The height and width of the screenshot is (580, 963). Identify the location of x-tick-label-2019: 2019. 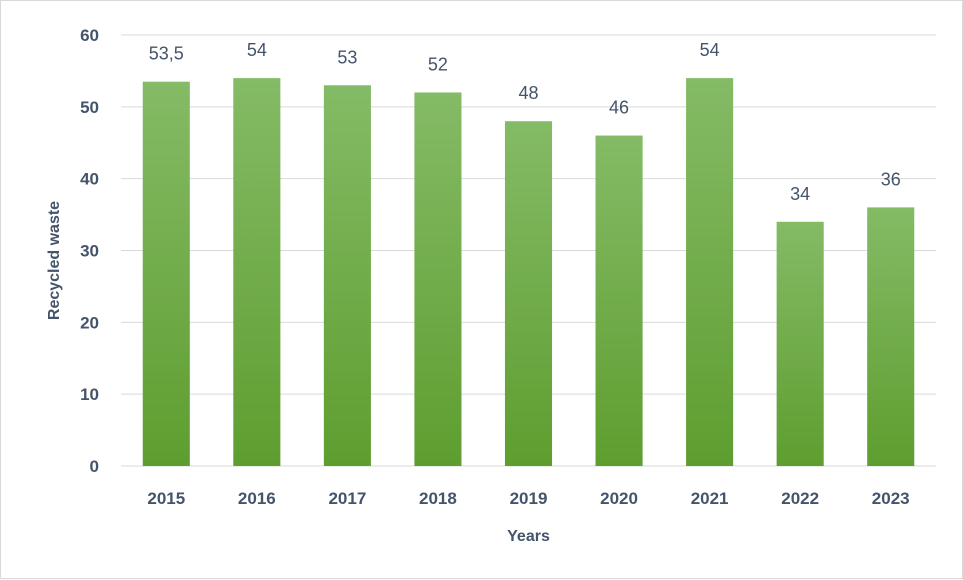
(529, 498).